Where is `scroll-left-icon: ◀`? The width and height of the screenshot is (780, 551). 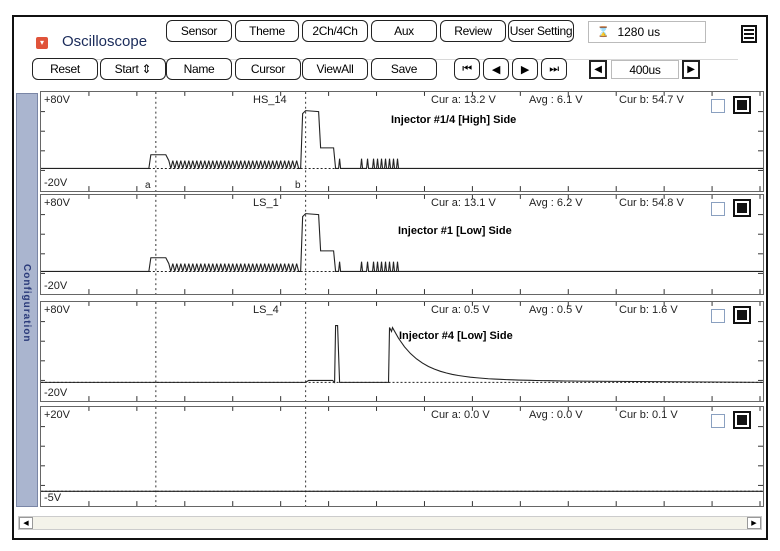
scroll-left-icon: ◀ is located at coordinates (26, 523).